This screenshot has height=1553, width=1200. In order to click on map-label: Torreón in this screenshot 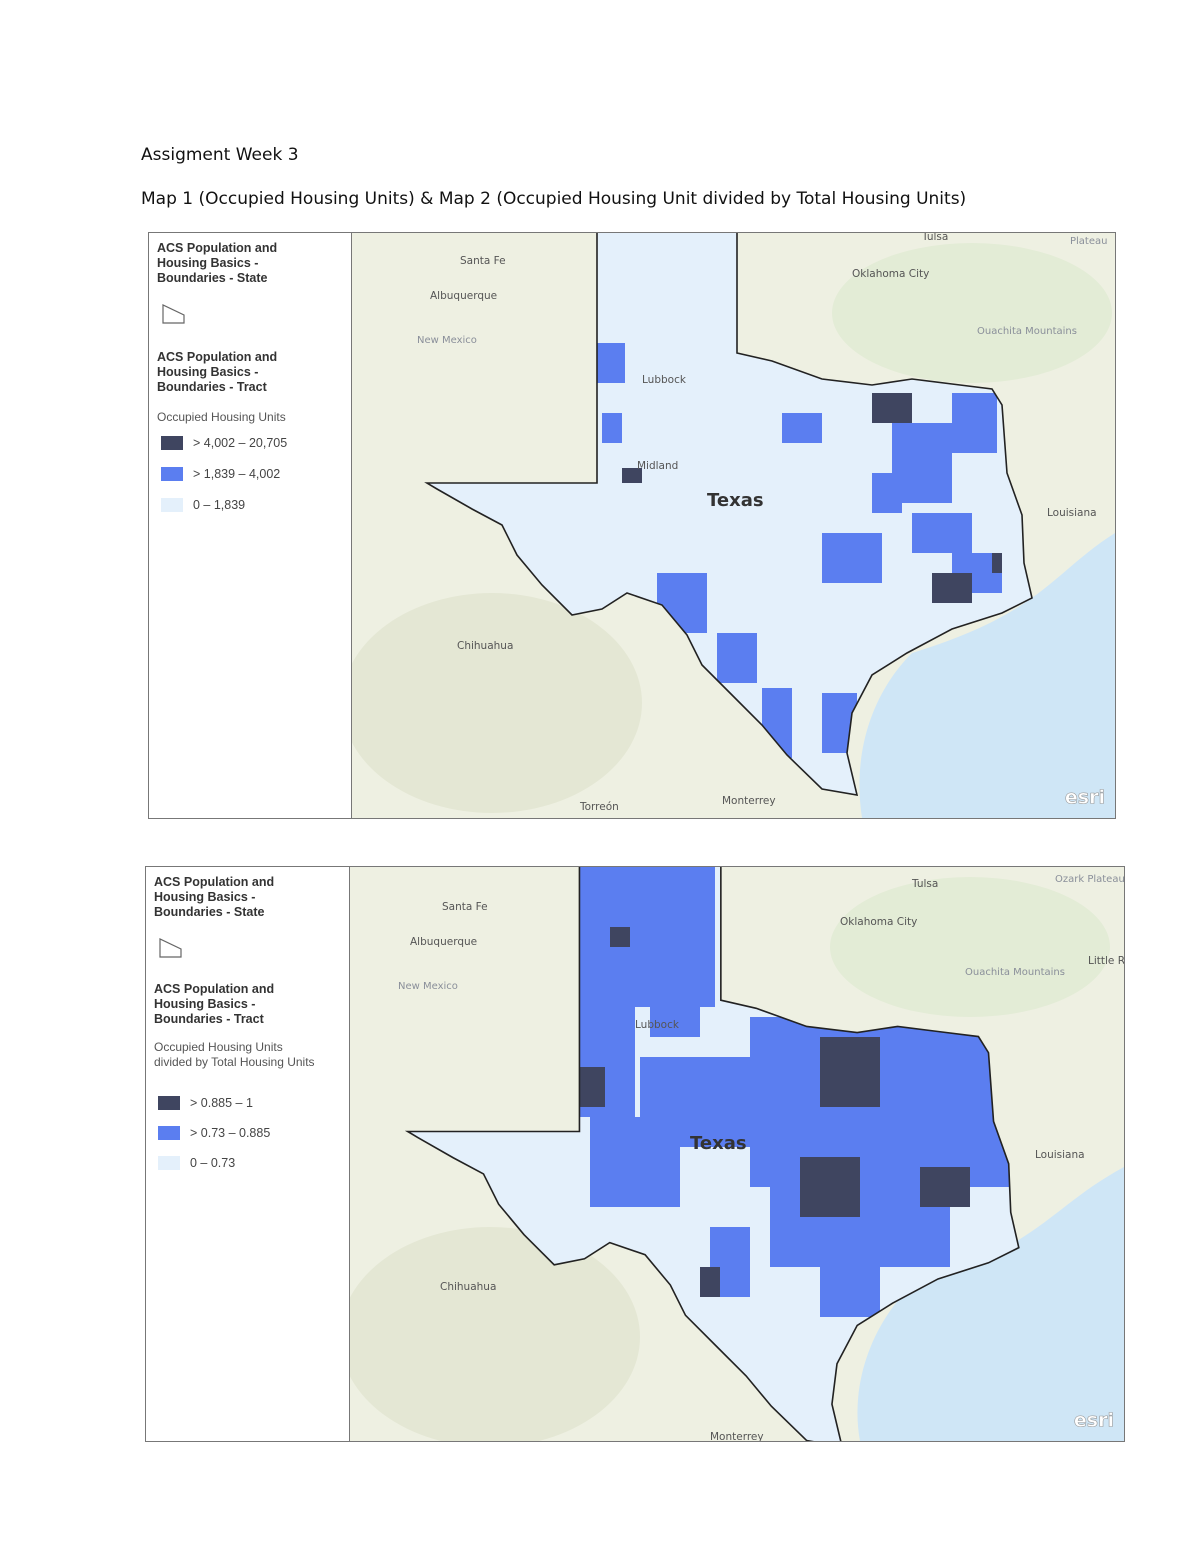, I will do `click(599, 807)`.